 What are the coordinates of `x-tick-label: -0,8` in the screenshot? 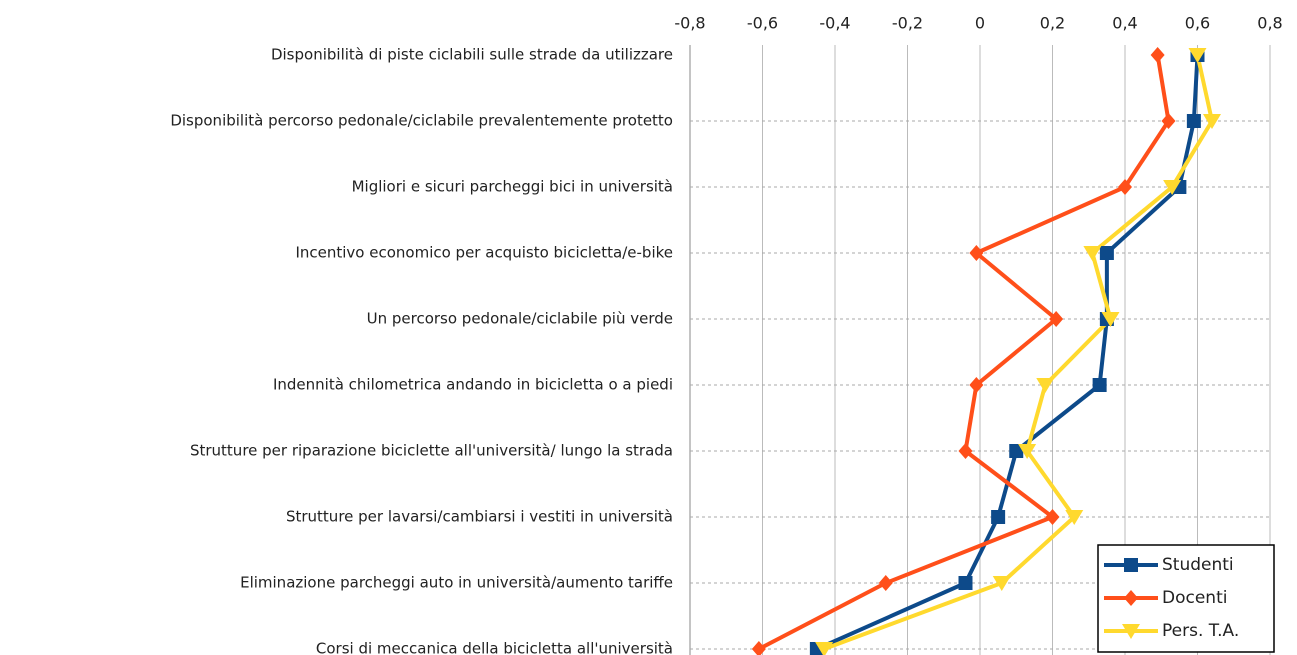 It's located at (689, 23).